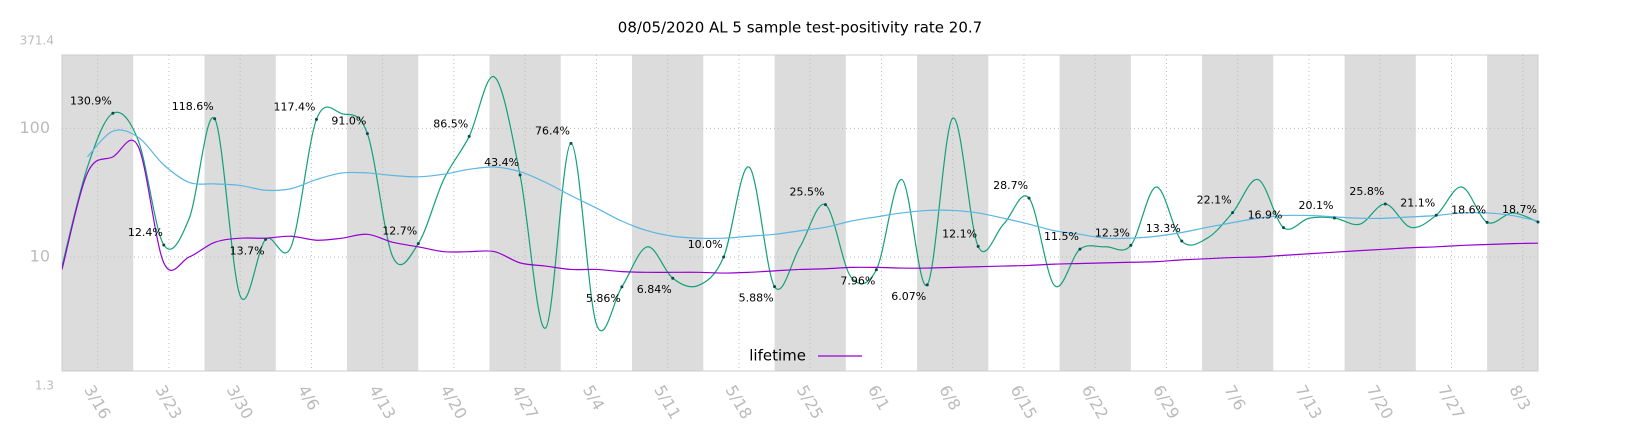 The image size is (1640, 440). I want to click on x-tick-label: 7/27, so click(1451, 402).